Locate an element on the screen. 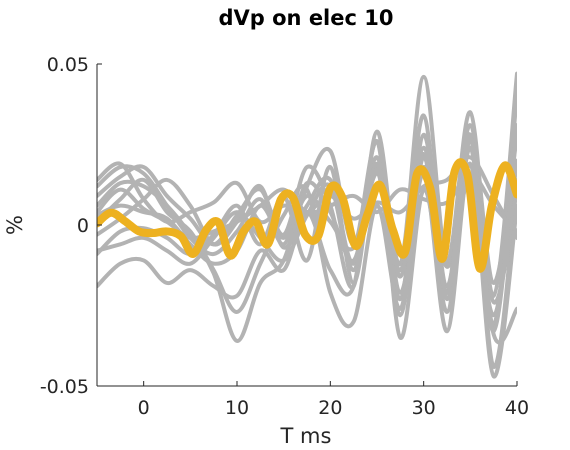 This screenshot has width=570, height=450. y-ticks: -0.05 0 0.05 is located at coordinates (71, 226).